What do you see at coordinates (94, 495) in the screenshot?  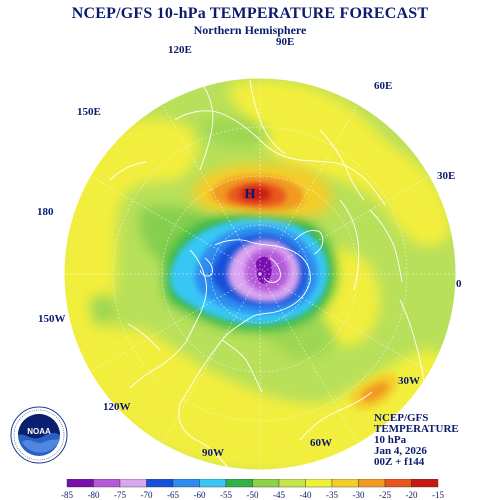 I see `colorbar-tick-label: -80` at bounding box center [94, 495].